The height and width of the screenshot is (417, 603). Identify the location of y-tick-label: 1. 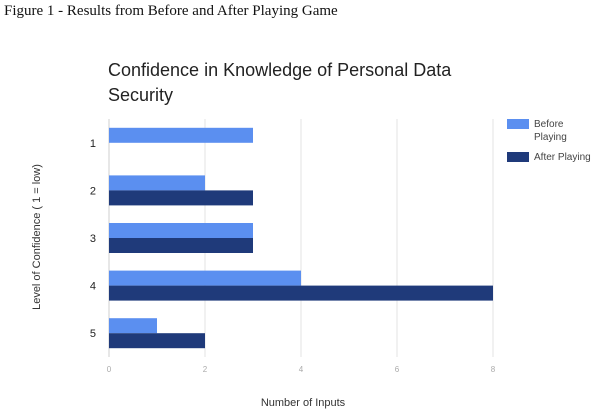
(93, 144).